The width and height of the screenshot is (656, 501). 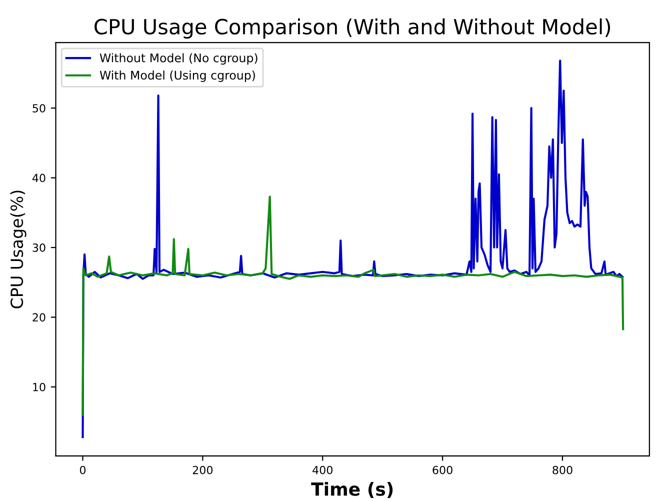 I want to click on x-axis-title: Time (s), so click(x=352, y=490).